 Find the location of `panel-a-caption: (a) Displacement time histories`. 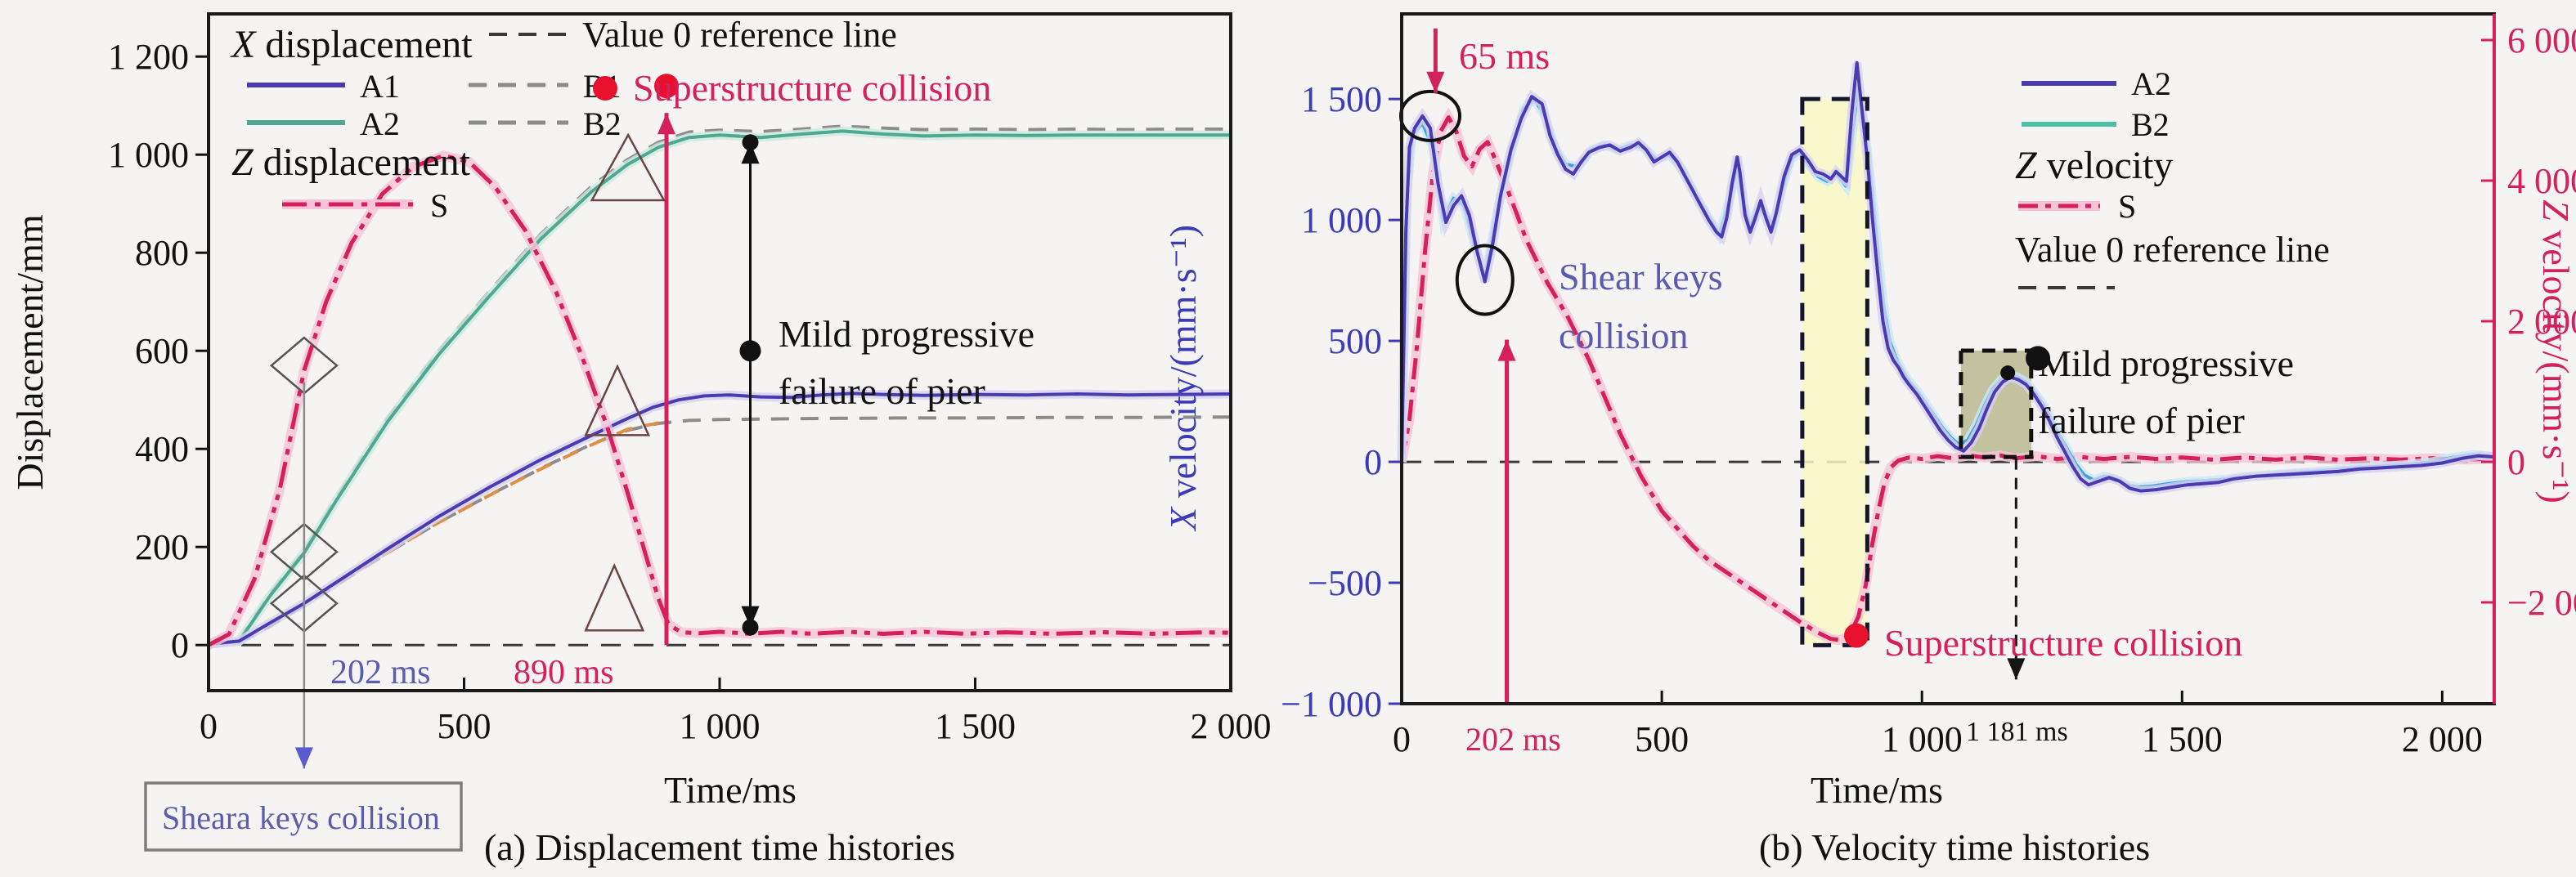

panel-a-caption: (a) Displacement time histories is located at coordinates (719, 847).